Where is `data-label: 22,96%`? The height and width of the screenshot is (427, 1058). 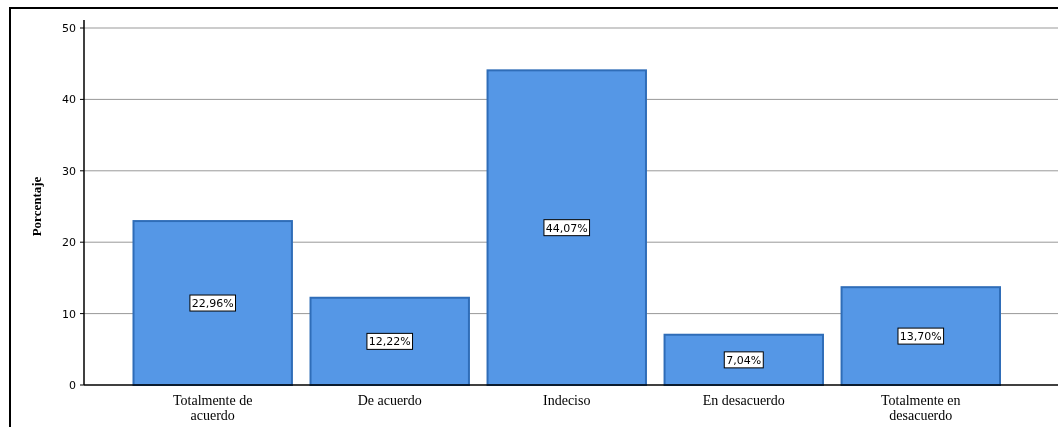
data-label: 22,96% is located at coordinates (212, 304).